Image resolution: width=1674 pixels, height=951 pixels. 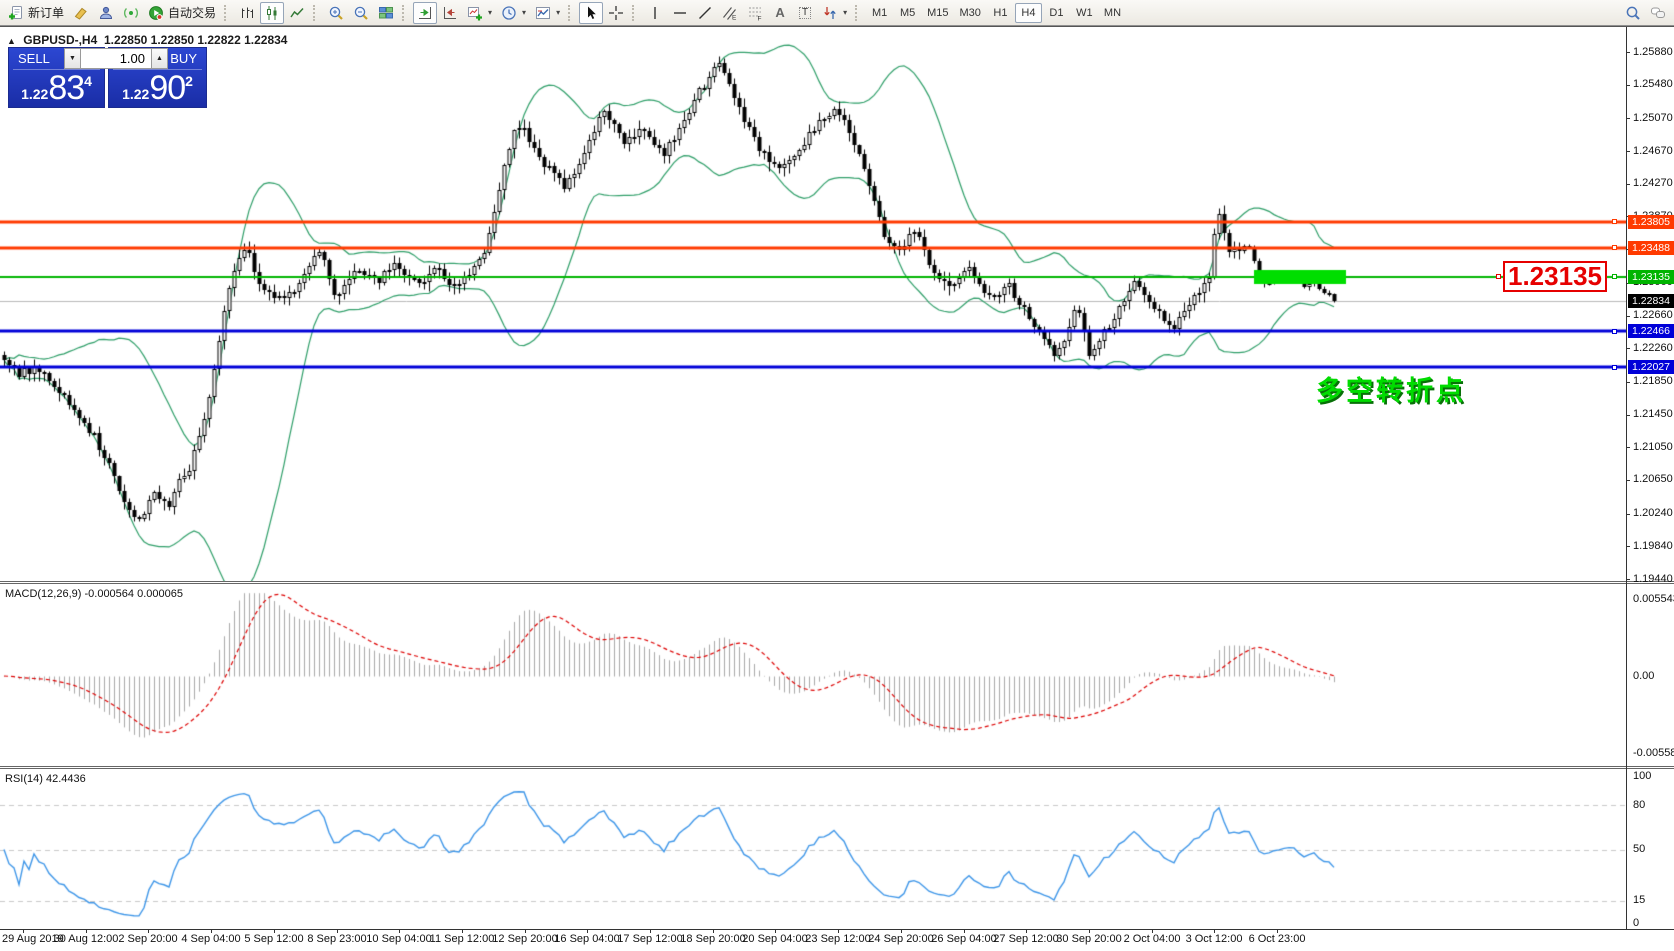 I want to click on text-tool-button: A, so click(x=780, y=13).